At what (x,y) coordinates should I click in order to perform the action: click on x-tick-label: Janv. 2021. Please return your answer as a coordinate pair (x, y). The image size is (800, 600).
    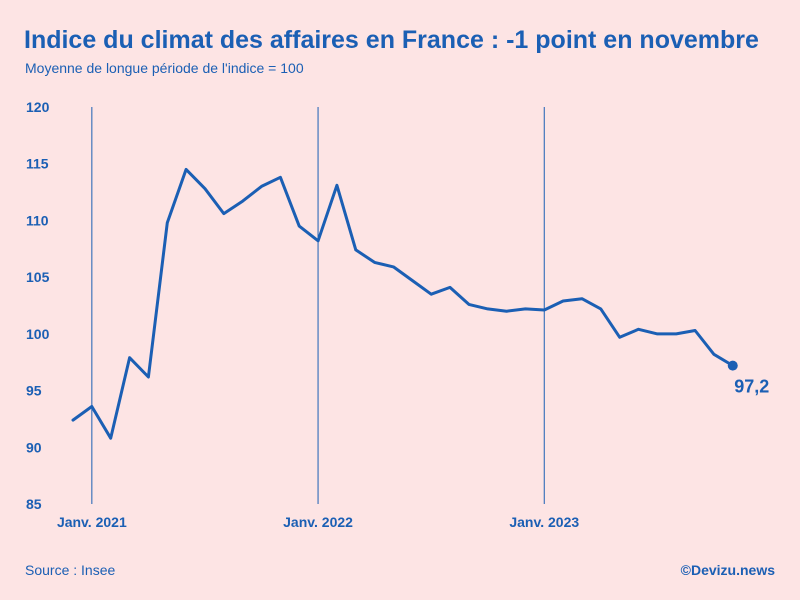
    Looking at the image, I should click on (92, 522).